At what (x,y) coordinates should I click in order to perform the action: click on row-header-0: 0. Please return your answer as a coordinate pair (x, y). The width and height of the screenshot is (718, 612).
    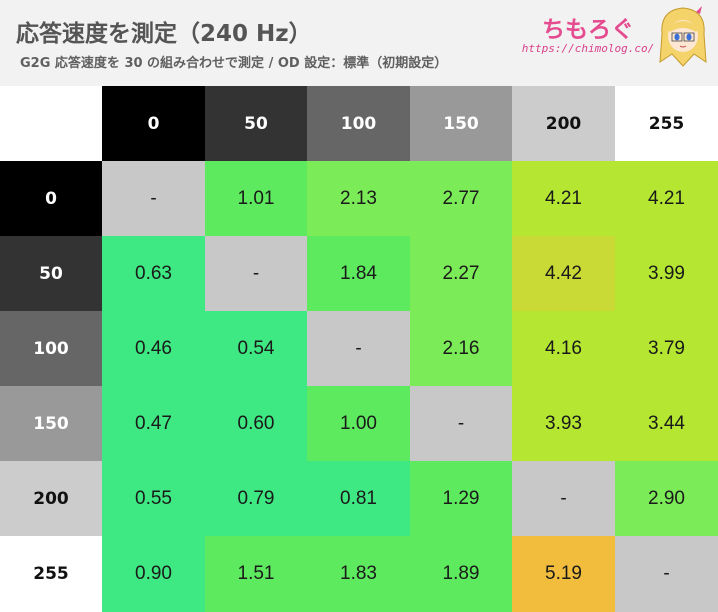
    Looking at the image, I should click on (51, 198).